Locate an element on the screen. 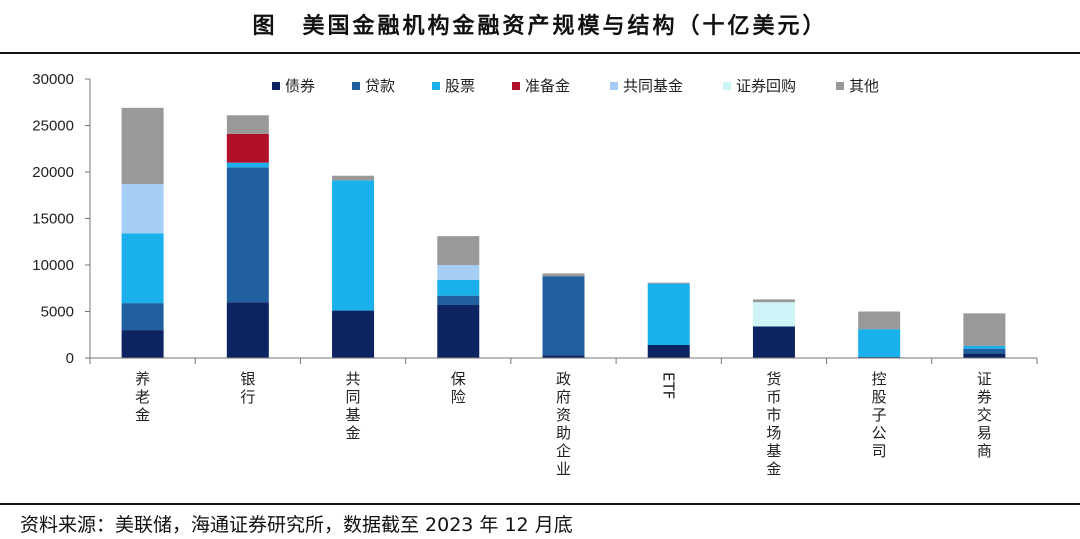 Image resolution: width=1080 pixels, height=539 pixels. source-divider is located at coordinates (540, 504).